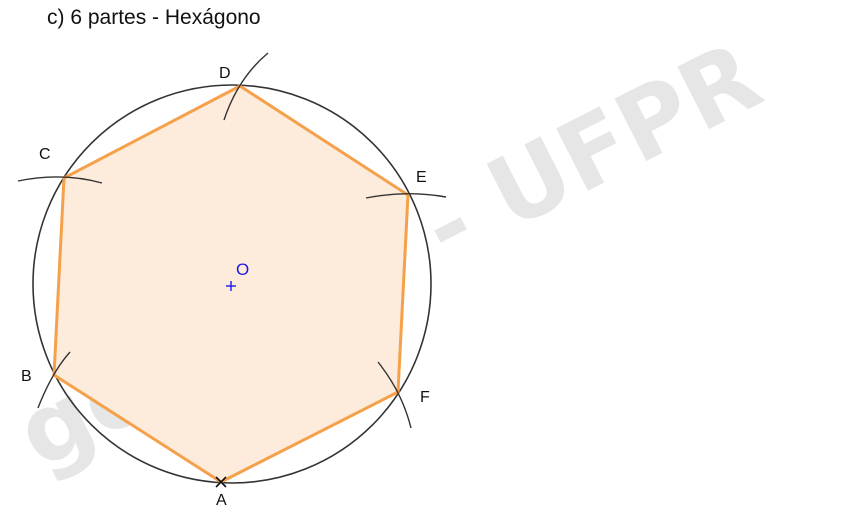 This screenshot has width=851, height=514. I want to click on point-label-d: D, so click(225, 73).